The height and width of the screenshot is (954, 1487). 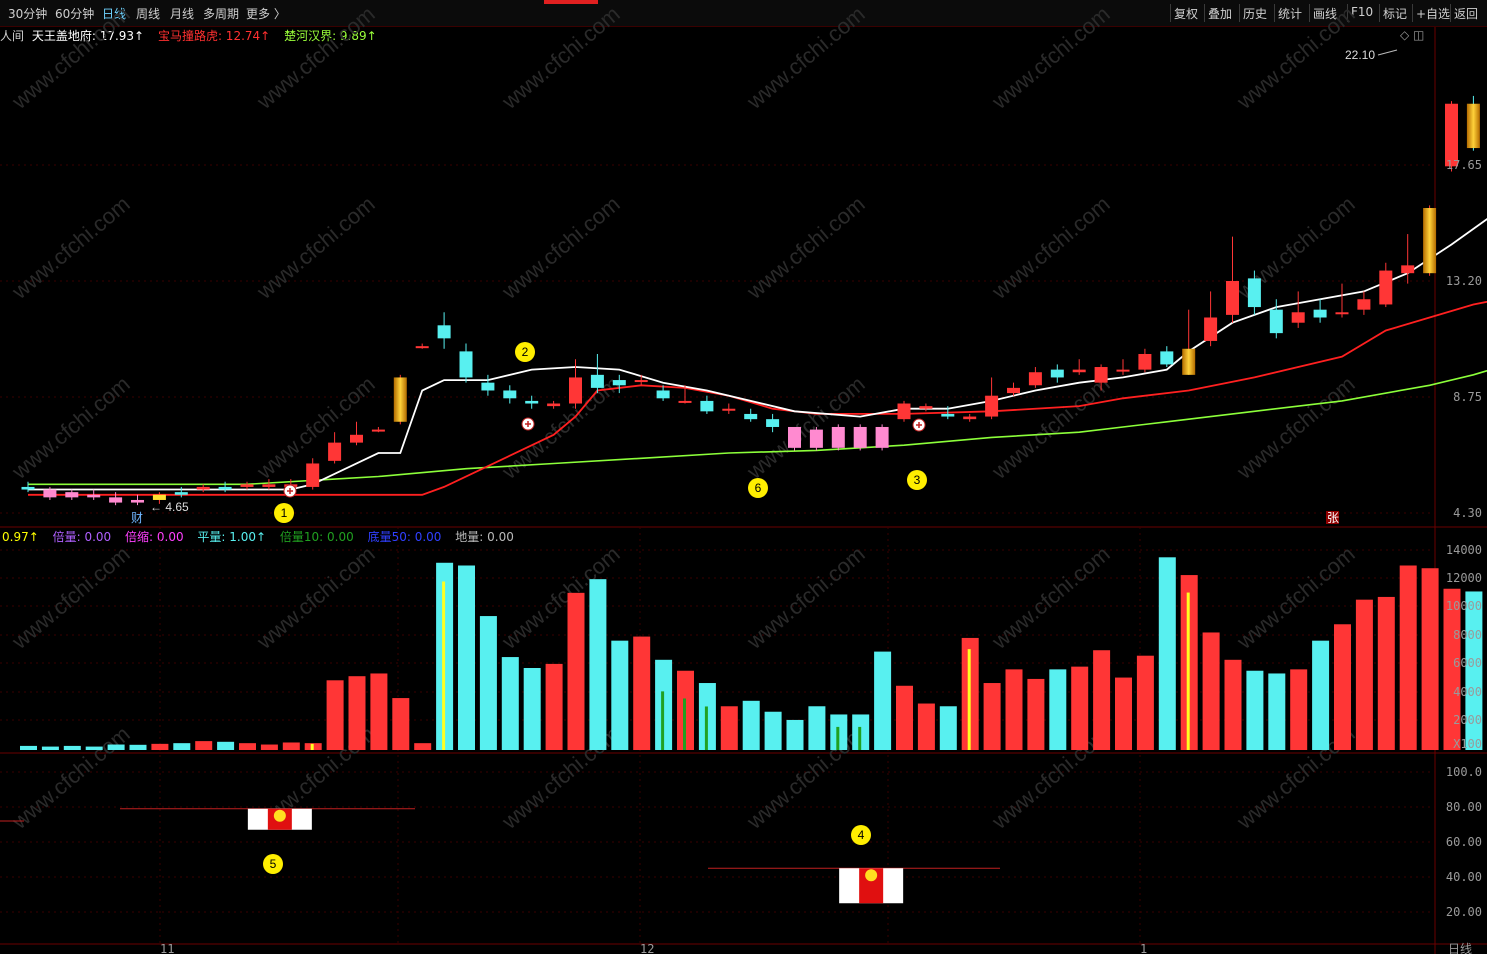 I want to click on vol-legend-ratio: 0.97↑, so click(x=20, y=537).